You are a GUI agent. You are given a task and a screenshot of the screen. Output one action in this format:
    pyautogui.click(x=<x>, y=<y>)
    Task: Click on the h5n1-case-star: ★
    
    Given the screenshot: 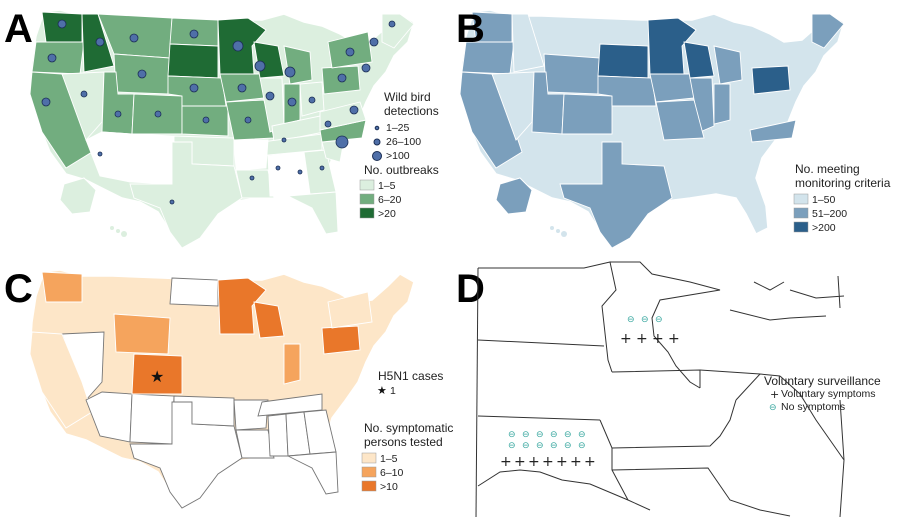 What is the action you would take?
    pyautogui.click(x=157, y=376)
    